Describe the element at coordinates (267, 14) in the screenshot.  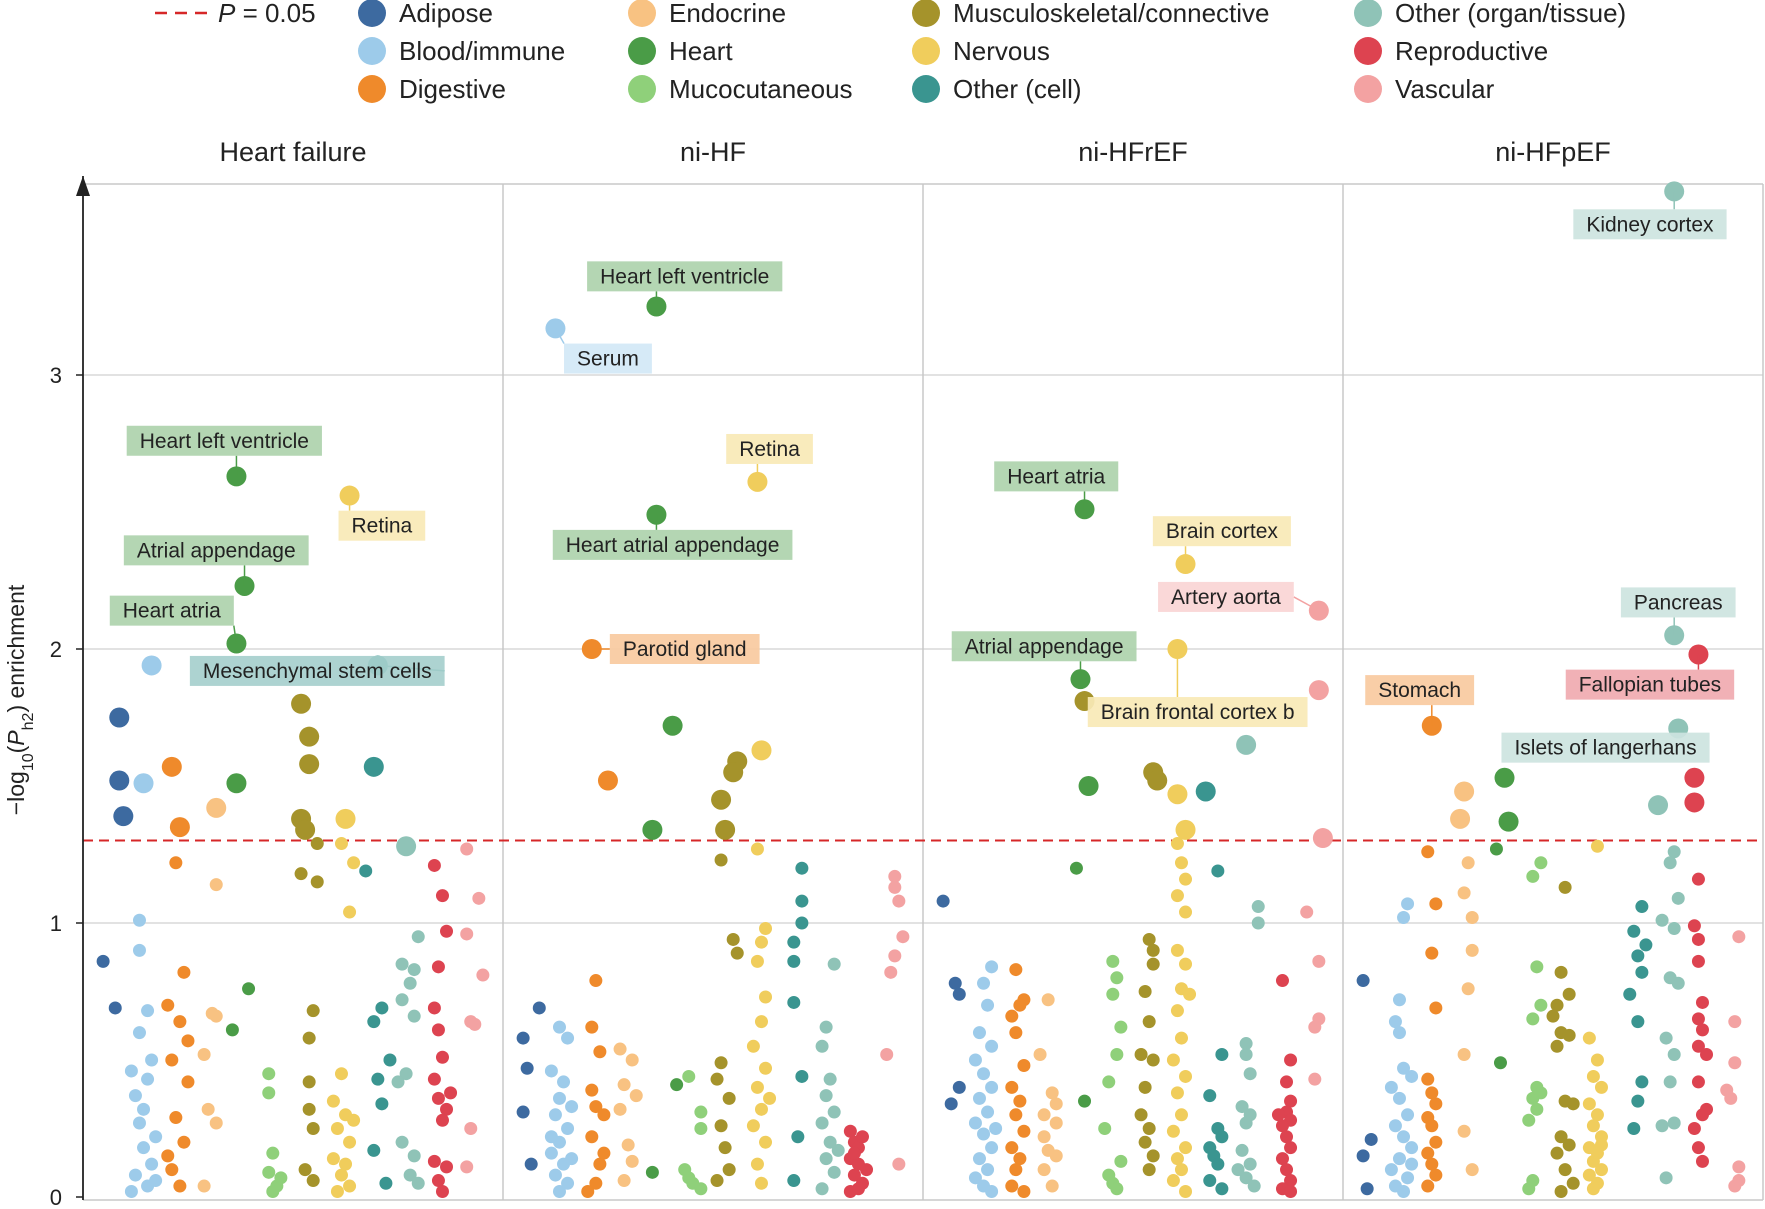
I see `legend-threshold-label: P = 0.05` at that location.